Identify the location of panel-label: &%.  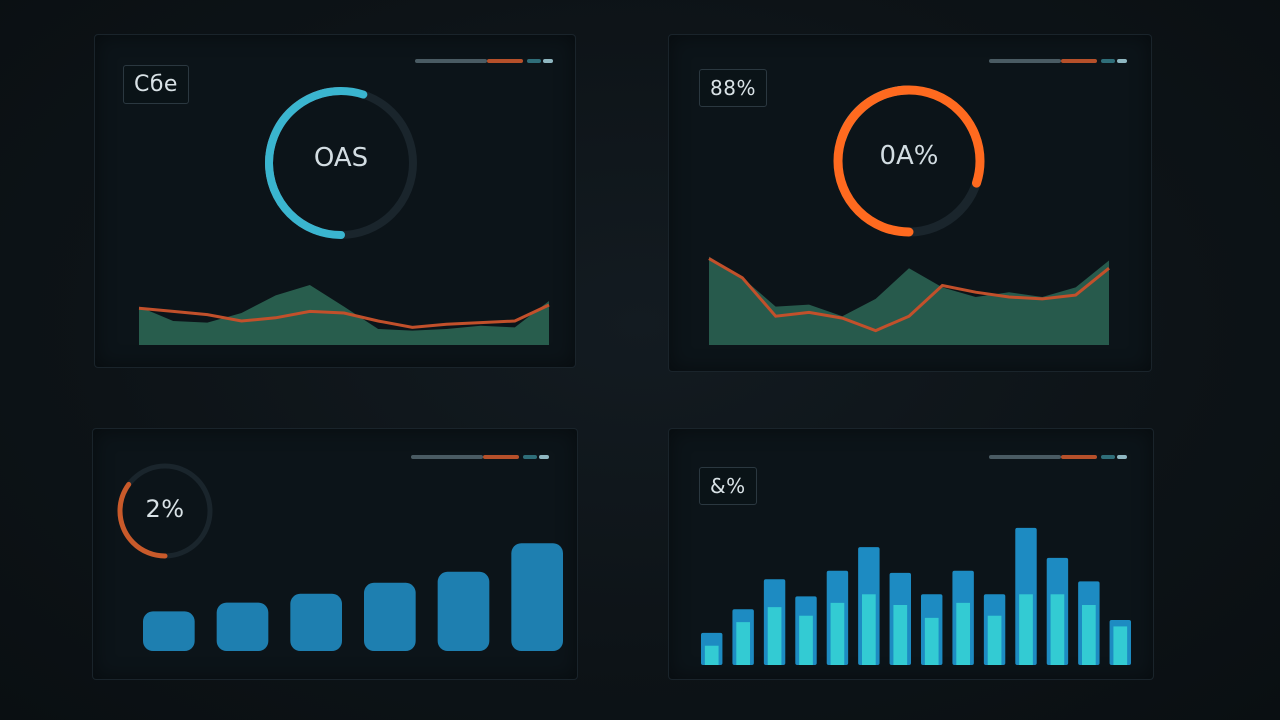
(728, 486).